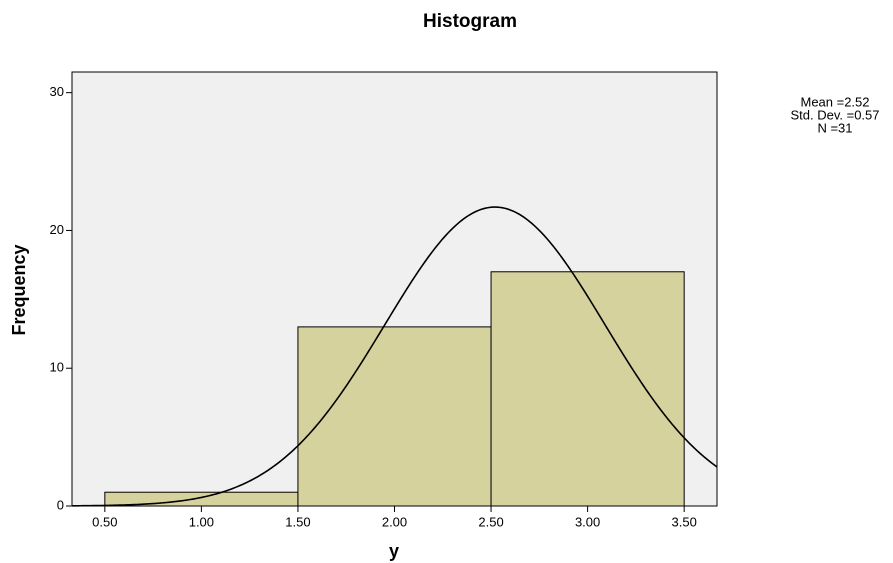 This screenshot has height=563, width=893. Describe the element at coordinates (60, 504) in the screenshot. I see `y-tick-label: 0` at that location.